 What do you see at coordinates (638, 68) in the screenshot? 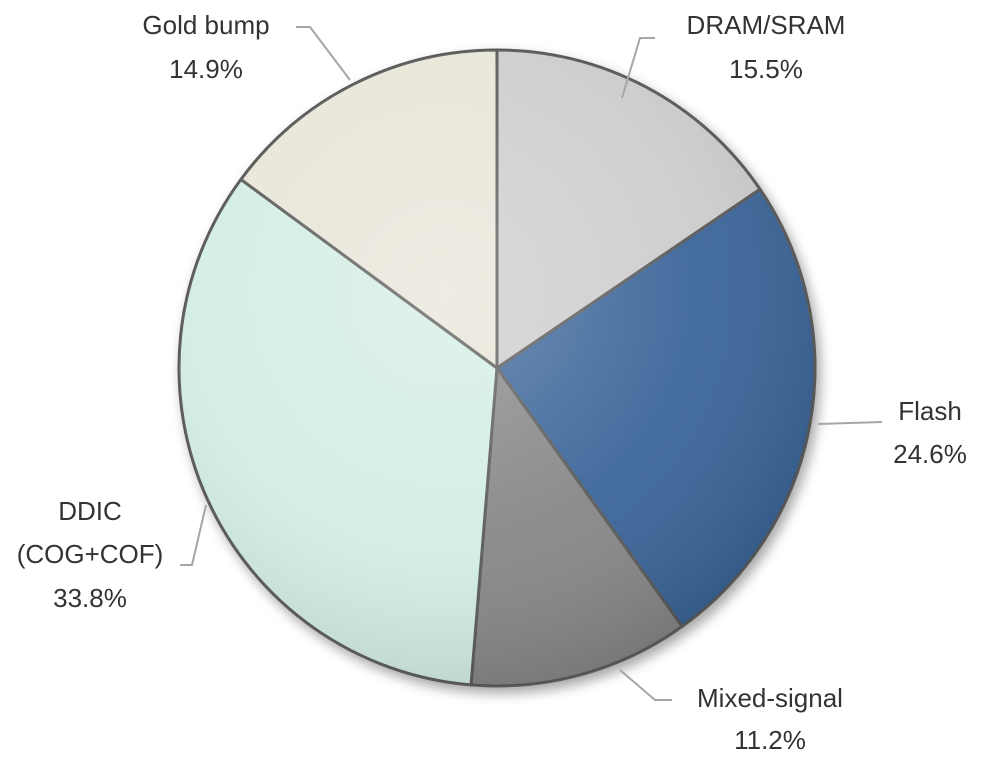
I see `leader-line-dram-sram` at bounding box center [638, 68].